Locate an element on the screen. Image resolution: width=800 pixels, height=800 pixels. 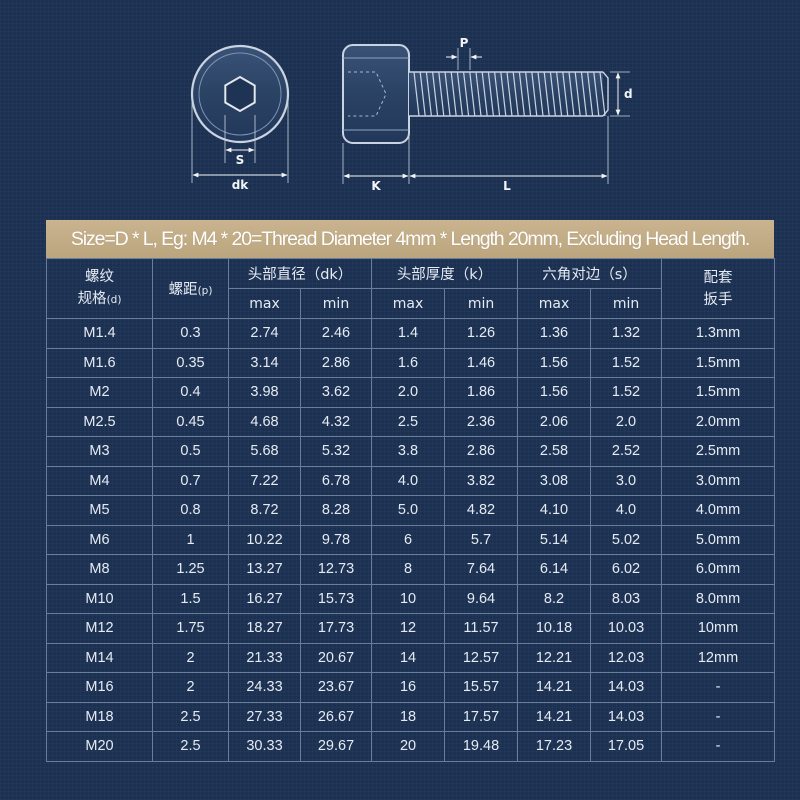
table-cell: M16 is located at coordinates (99, 687).